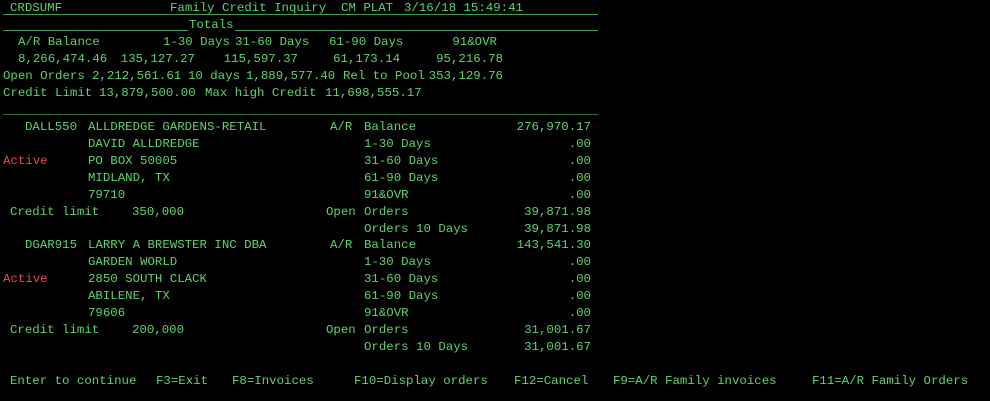  I want to click on col-31-60: 31-60 Days, so click(272, 42).